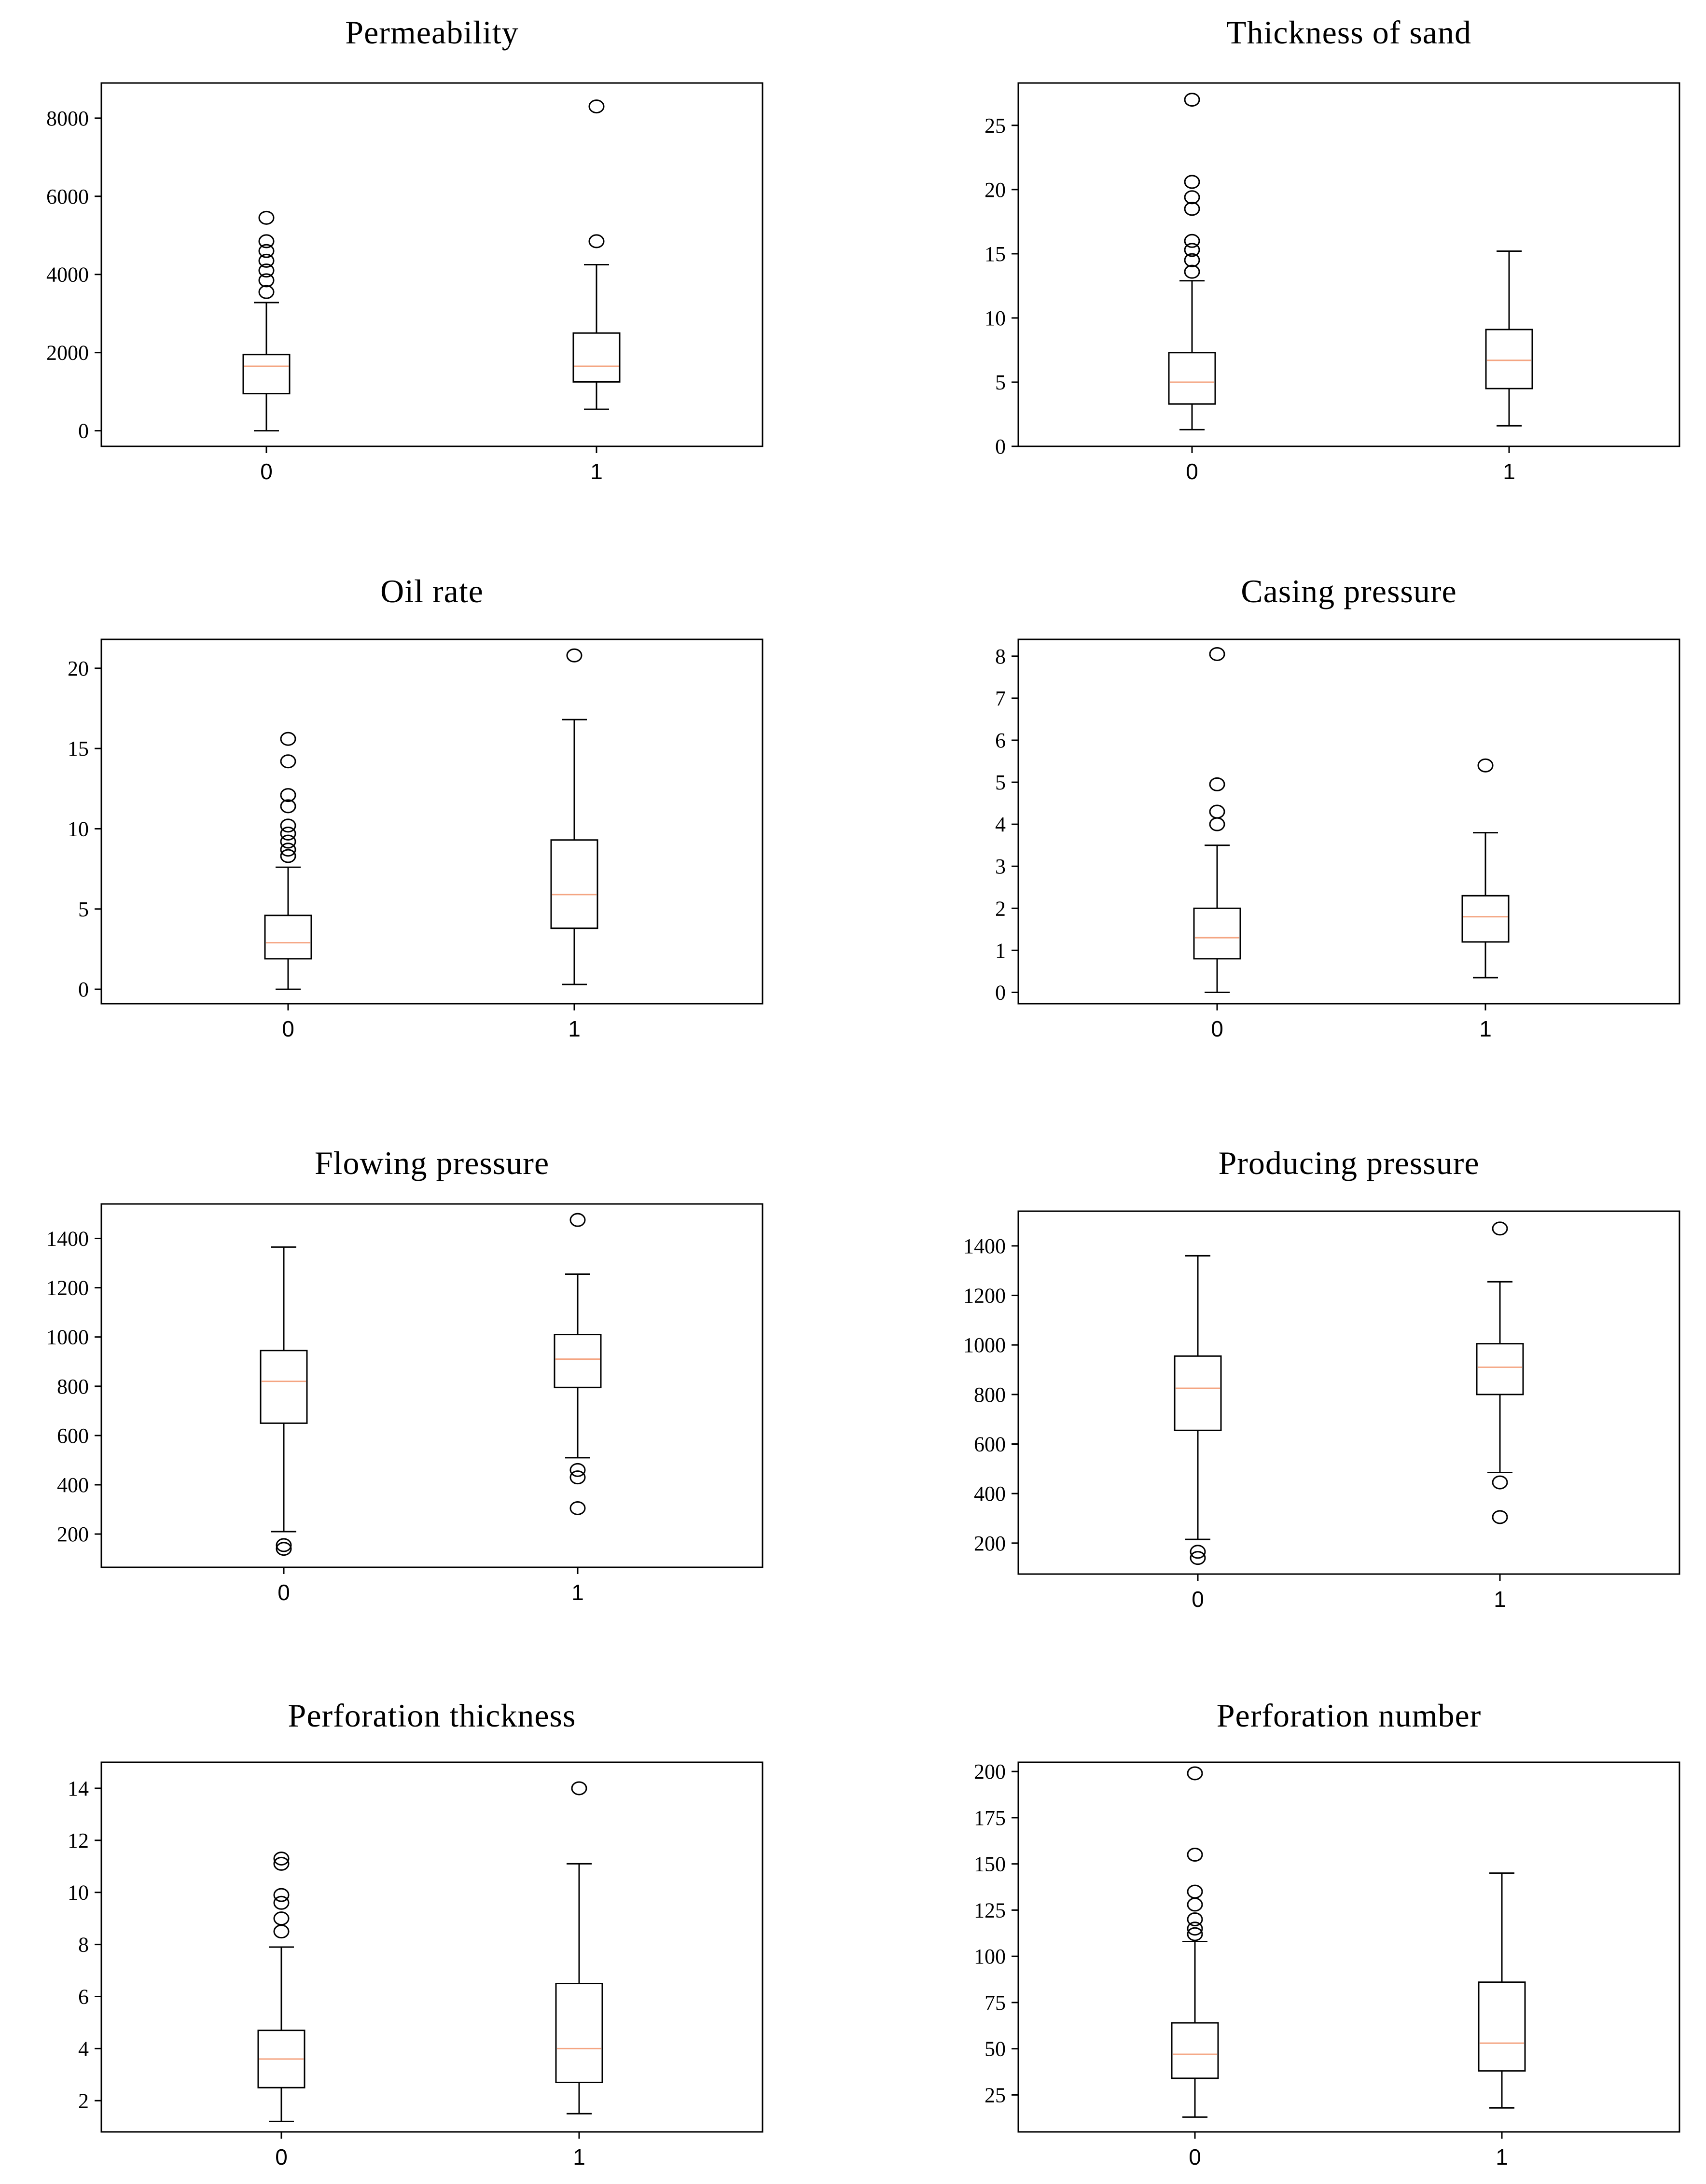 The height and width of the screenshot is (2184, 1706). Describe the element at coordinates (1348, 32) in the screenshot. I see `panel-title: Thickness of sand` at that location.